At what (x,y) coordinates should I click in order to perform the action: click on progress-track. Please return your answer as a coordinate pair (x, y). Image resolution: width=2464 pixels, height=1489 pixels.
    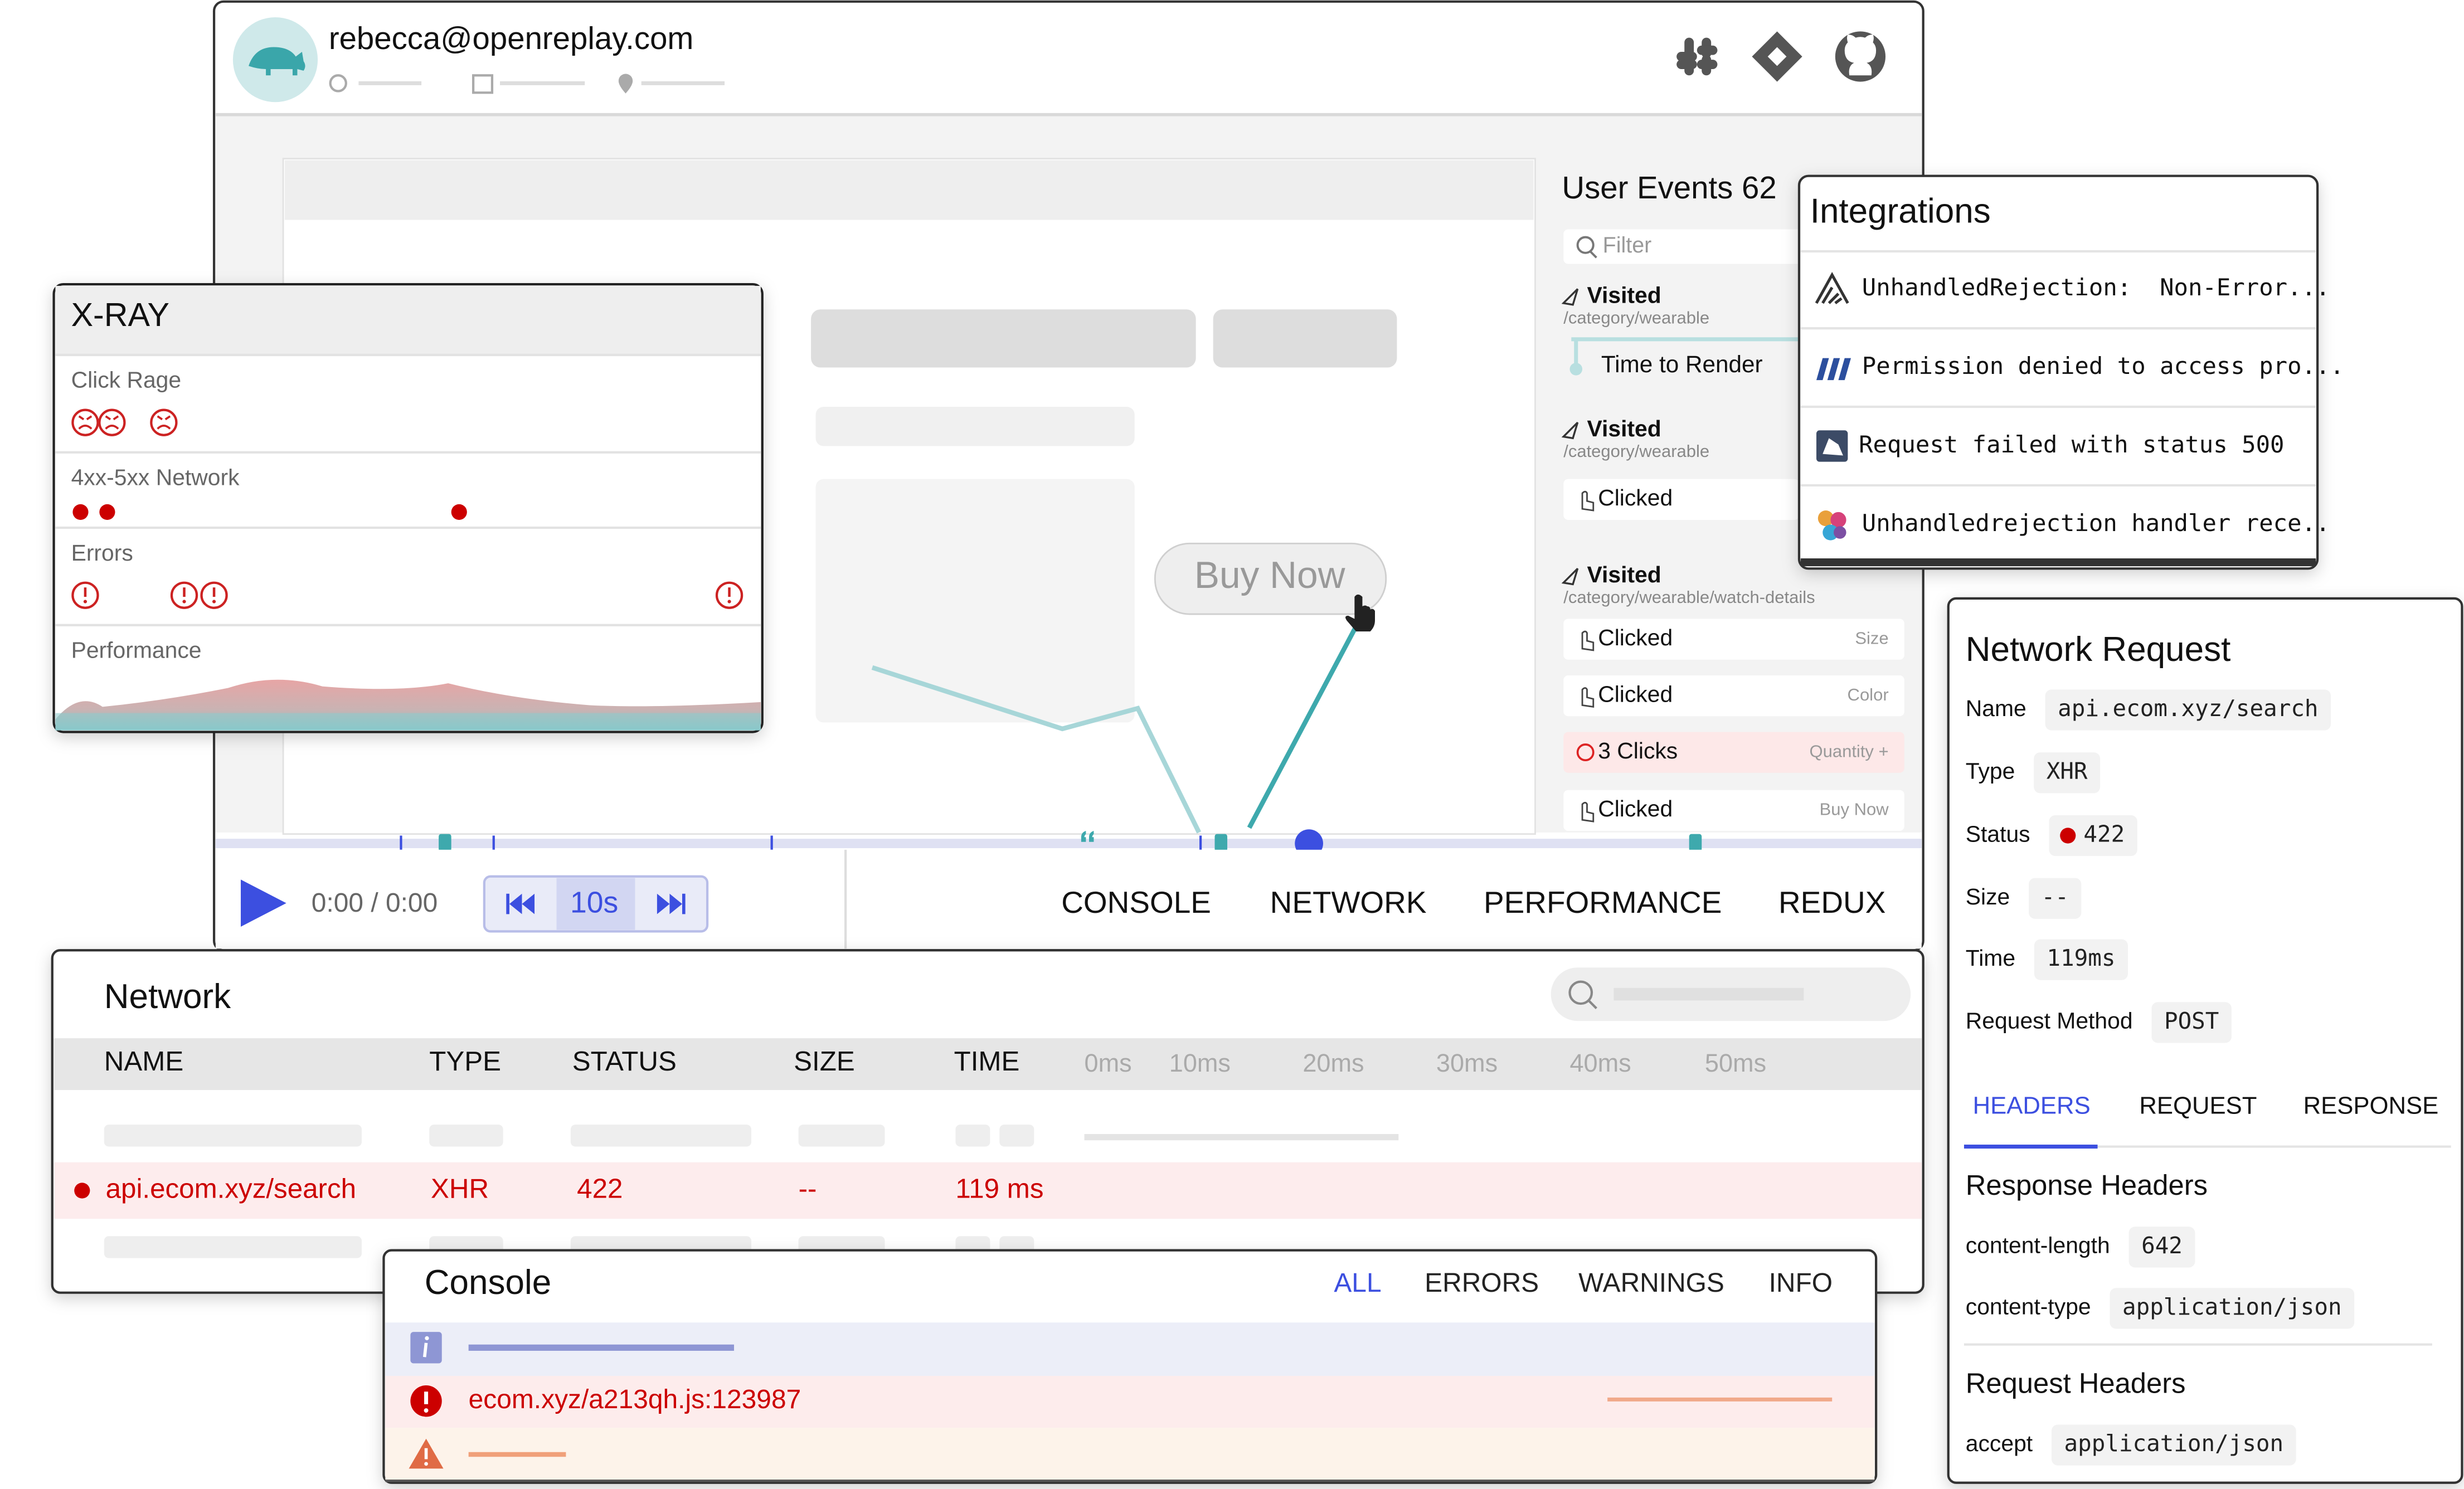
    Looking at the image, I should click on (1068, 844).